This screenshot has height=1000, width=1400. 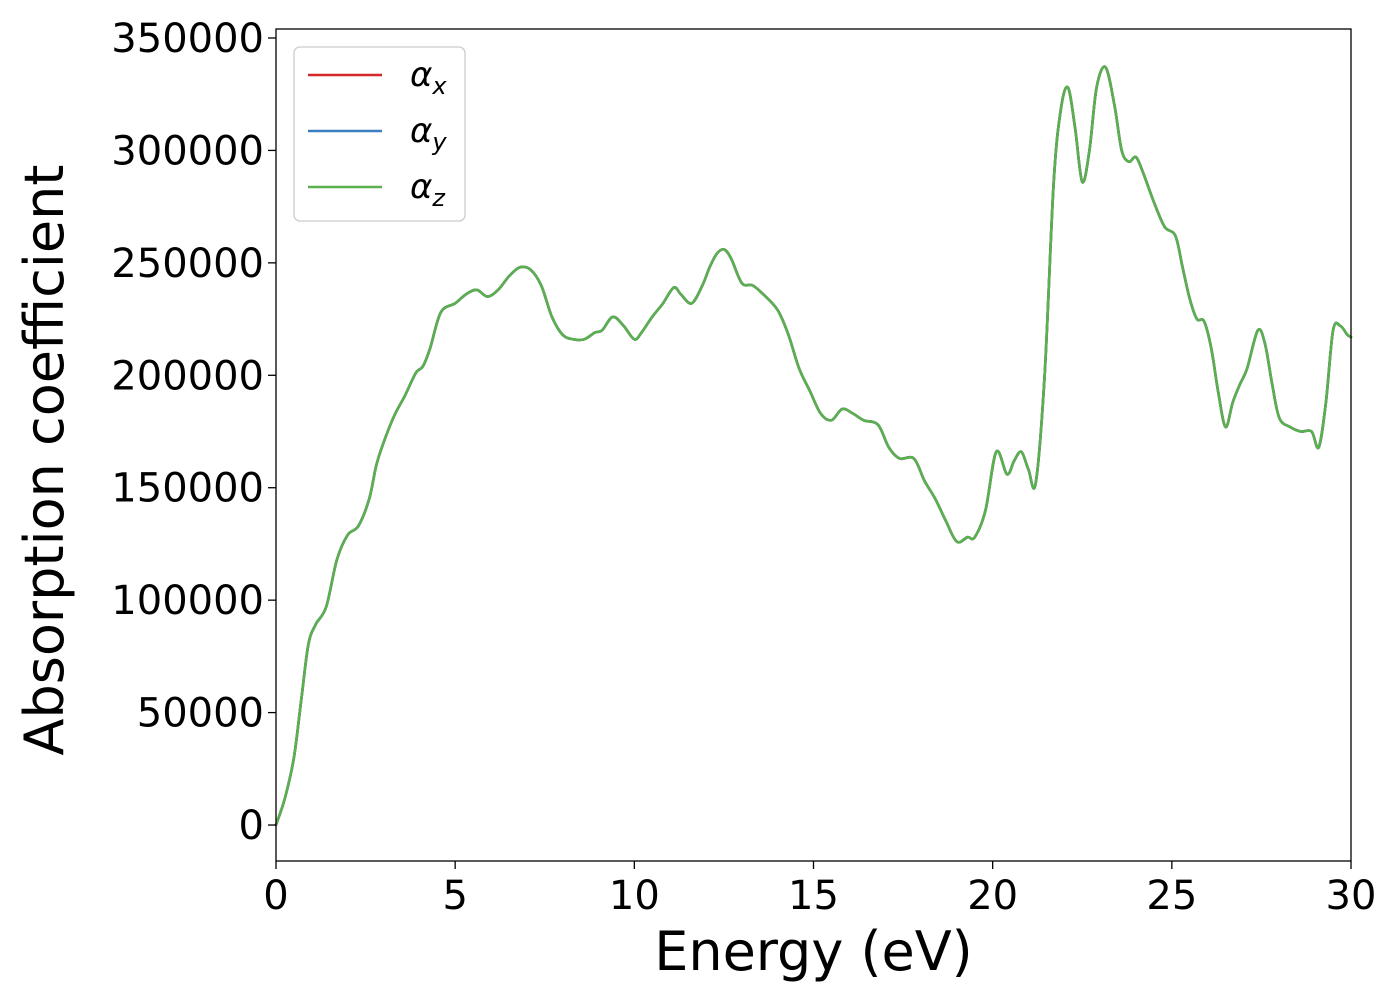 I want to click on y-tick-label: 50000, so click(x=200, y=714).